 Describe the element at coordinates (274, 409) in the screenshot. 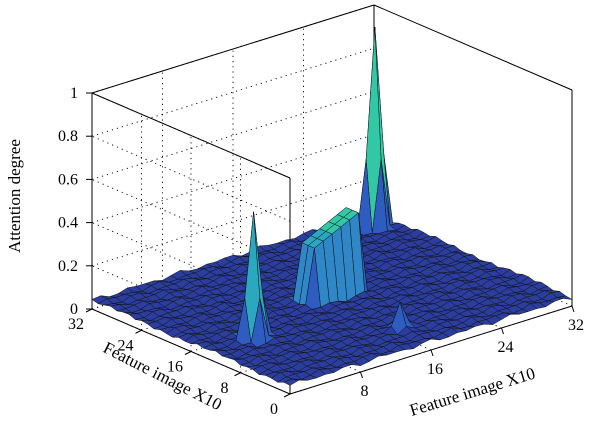

I see `y-tick-label: 0` at that location.